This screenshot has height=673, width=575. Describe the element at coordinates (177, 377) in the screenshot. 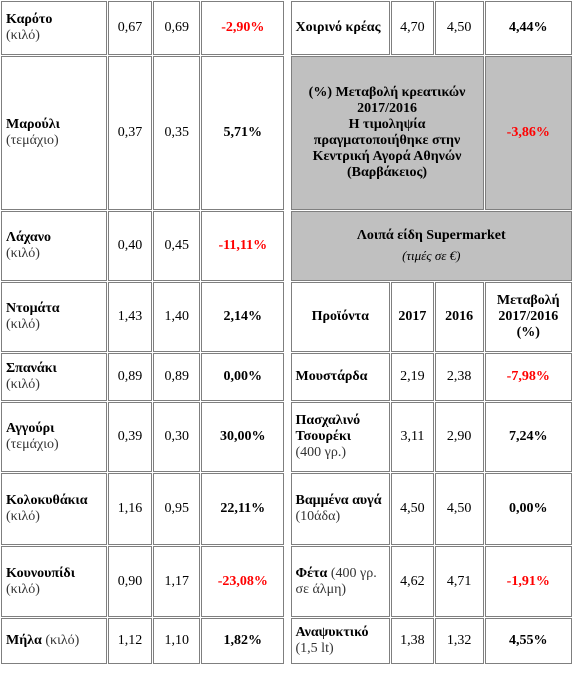

I see `price-2016: 0,89` at that location.